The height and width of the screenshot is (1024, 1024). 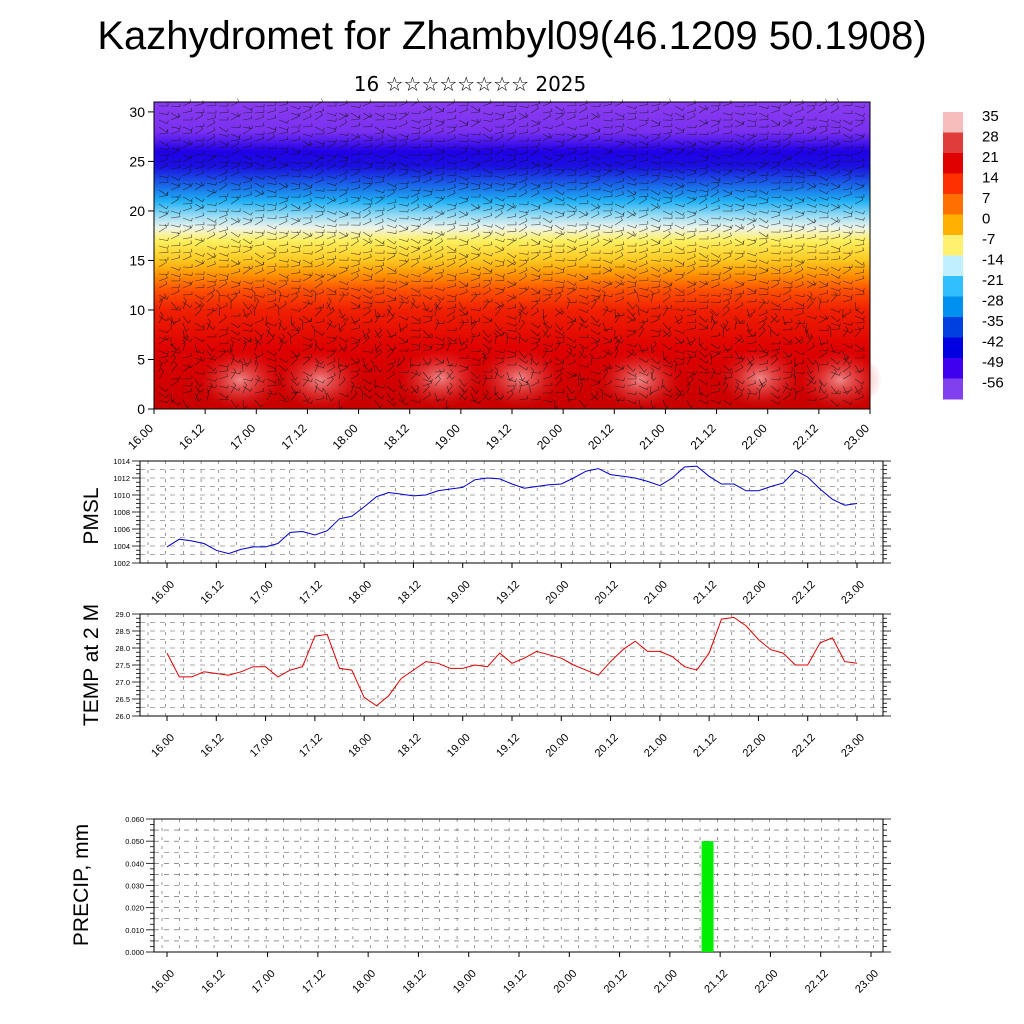 I want to click on y-tick-label: 15, so click(x=137, y=260).